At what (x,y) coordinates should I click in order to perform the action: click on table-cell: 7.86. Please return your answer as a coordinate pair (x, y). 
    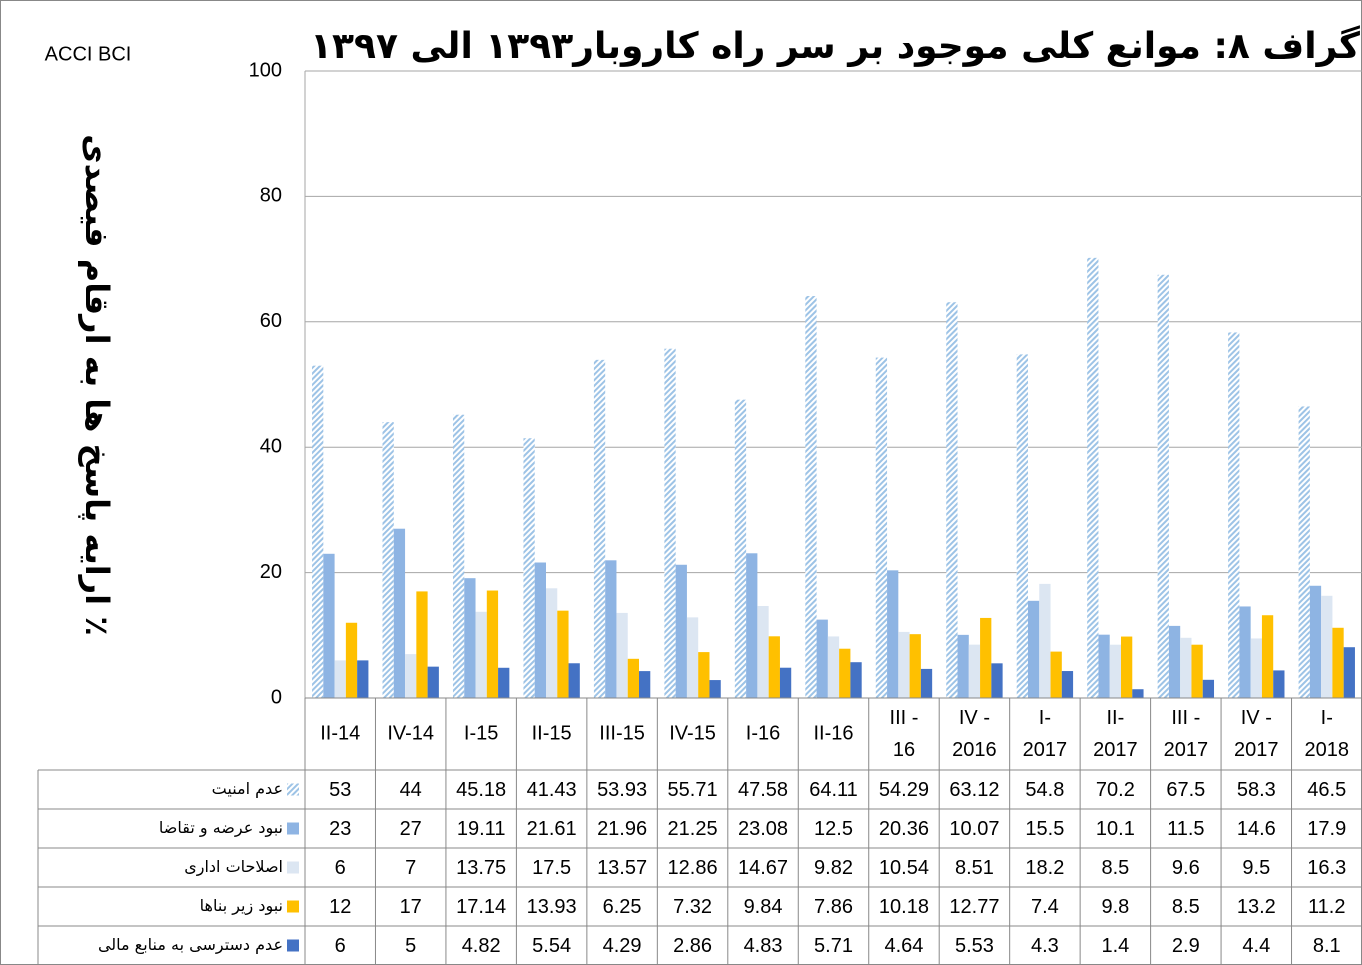
    Looking at the image, I should click on (833, 907).